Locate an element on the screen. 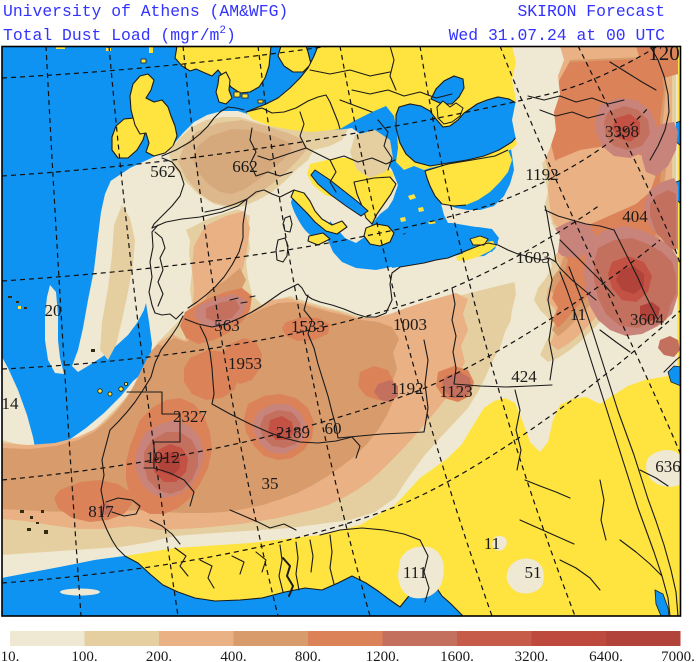 This screenshot has height=662, width=700. svg-text: 3398 is located at coordinates (622, 131).